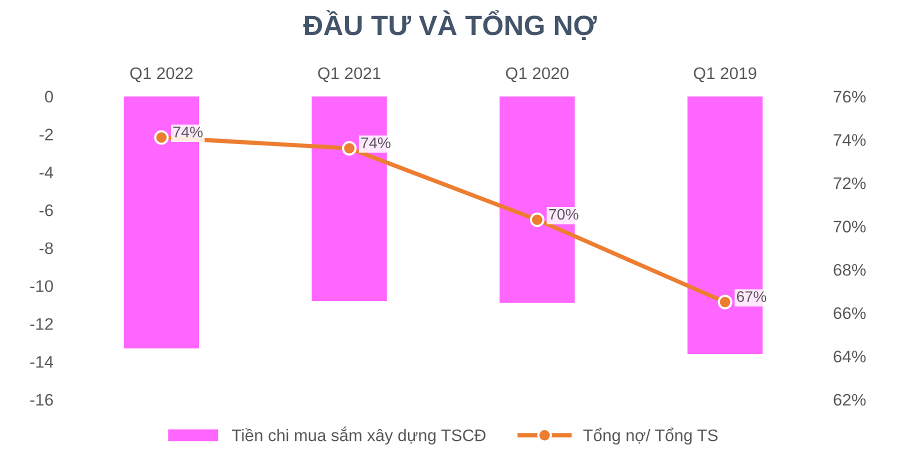 Image resolution: width=900 pixels, height=470 pixels. I want to click on legend-label: Tổng nợ/ Tổng TS, so click(650, 436).